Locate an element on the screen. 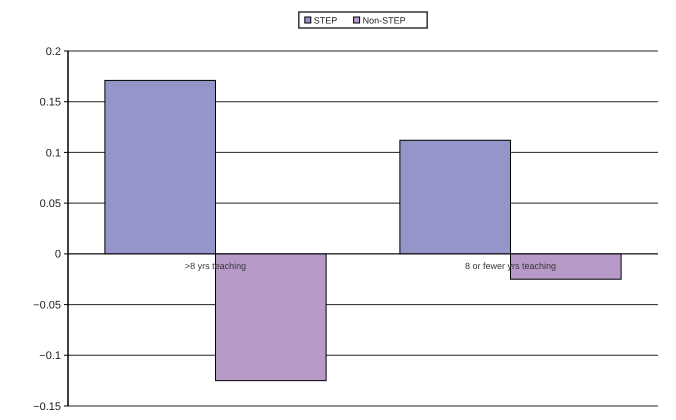  y-tick-label: −0.1 is located at coordinates (50, 356).